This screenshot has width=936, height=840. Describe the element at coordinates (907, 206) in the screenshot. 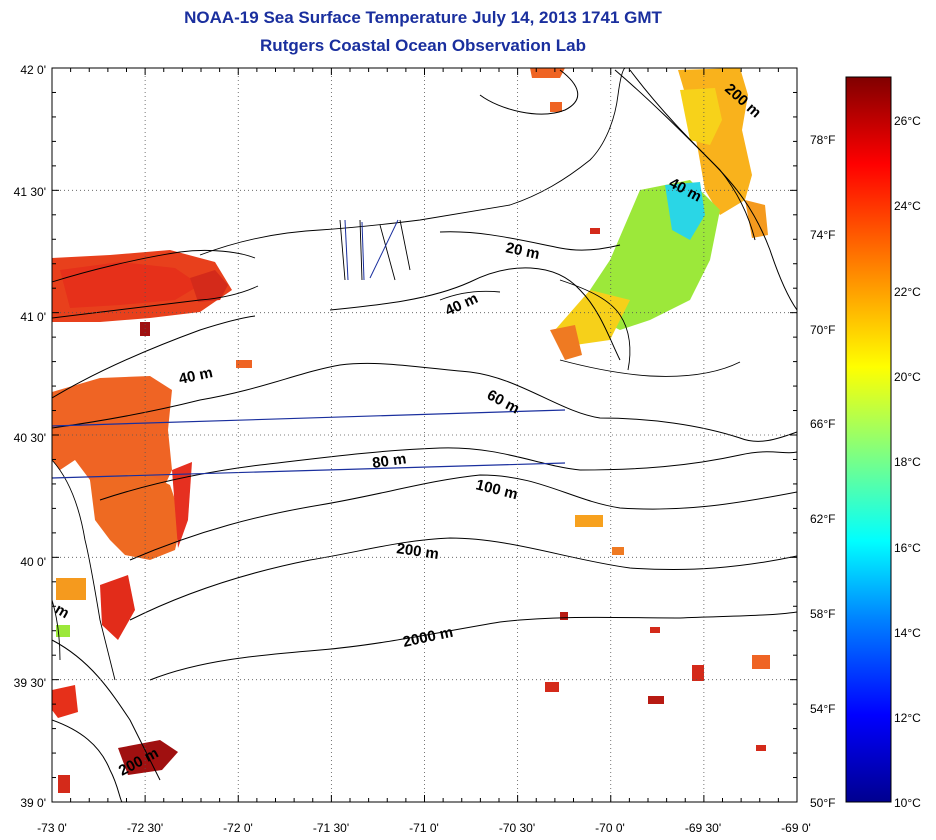

I see `celsius-label: 24°C` at that location.